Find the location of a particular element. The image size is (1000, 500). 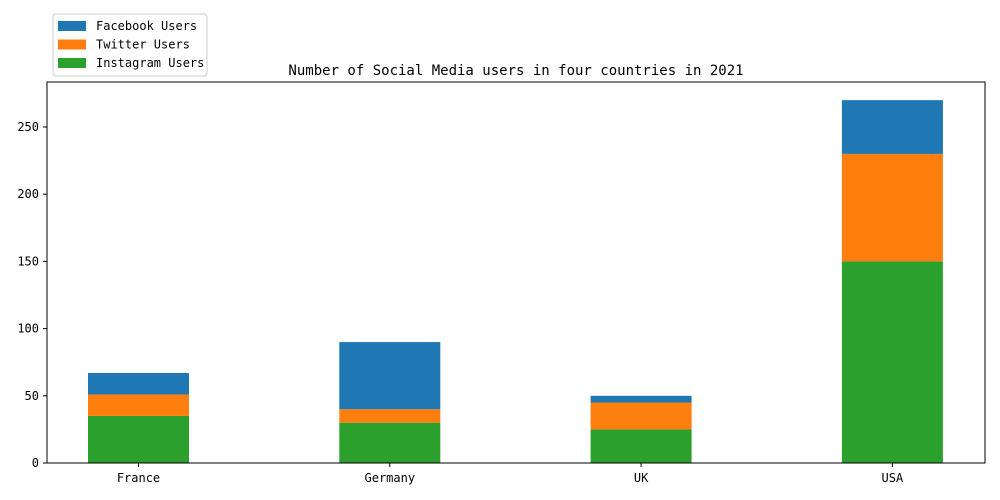

legend-label-twitter-users: Twitter Users is located at coordinates (143, 45).